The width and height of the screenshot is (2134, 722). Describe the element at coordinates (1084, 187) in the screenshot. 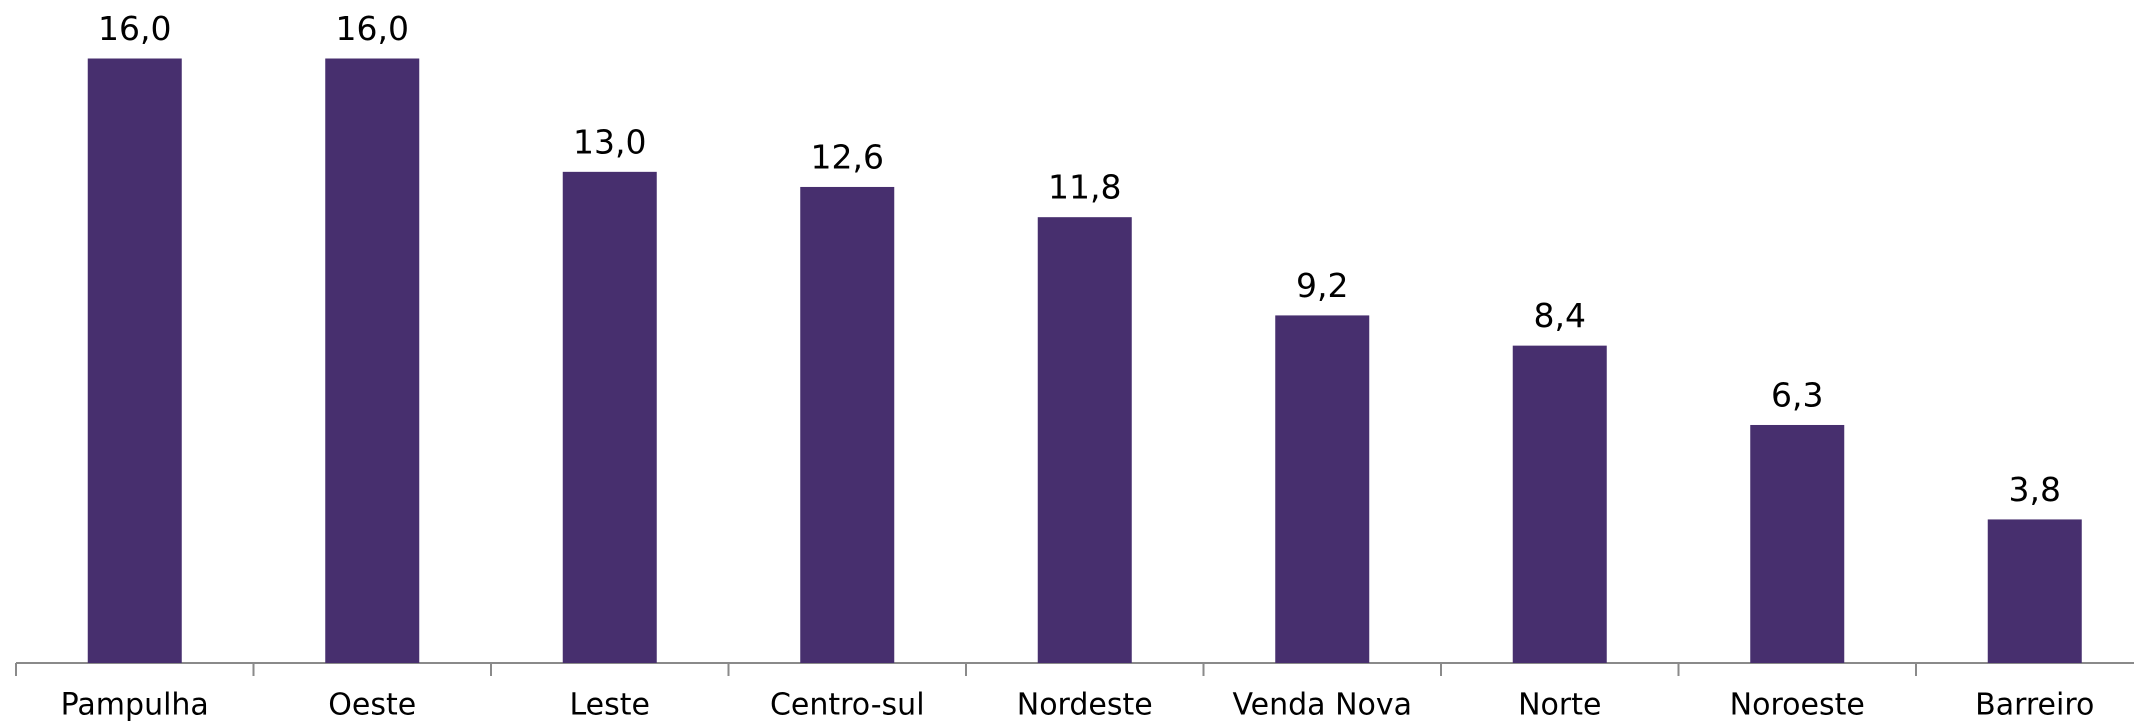

I see `value-label: 11,8` at that location.